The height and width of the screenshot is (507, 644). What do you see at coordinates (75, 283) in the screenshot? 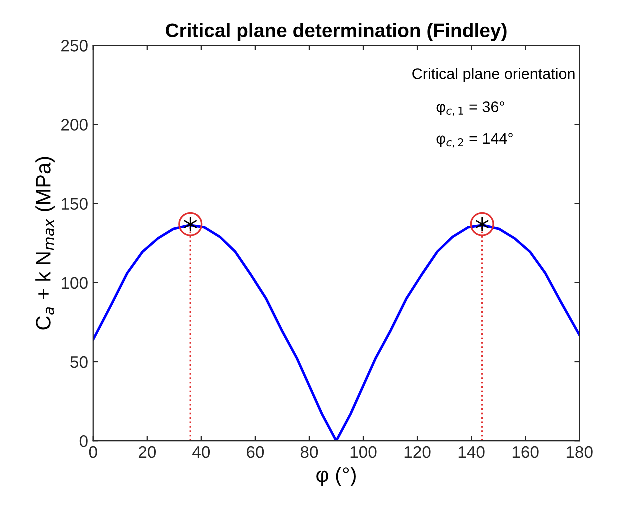
I see `y-tick-label: 100` at bounding box center [75, 283].